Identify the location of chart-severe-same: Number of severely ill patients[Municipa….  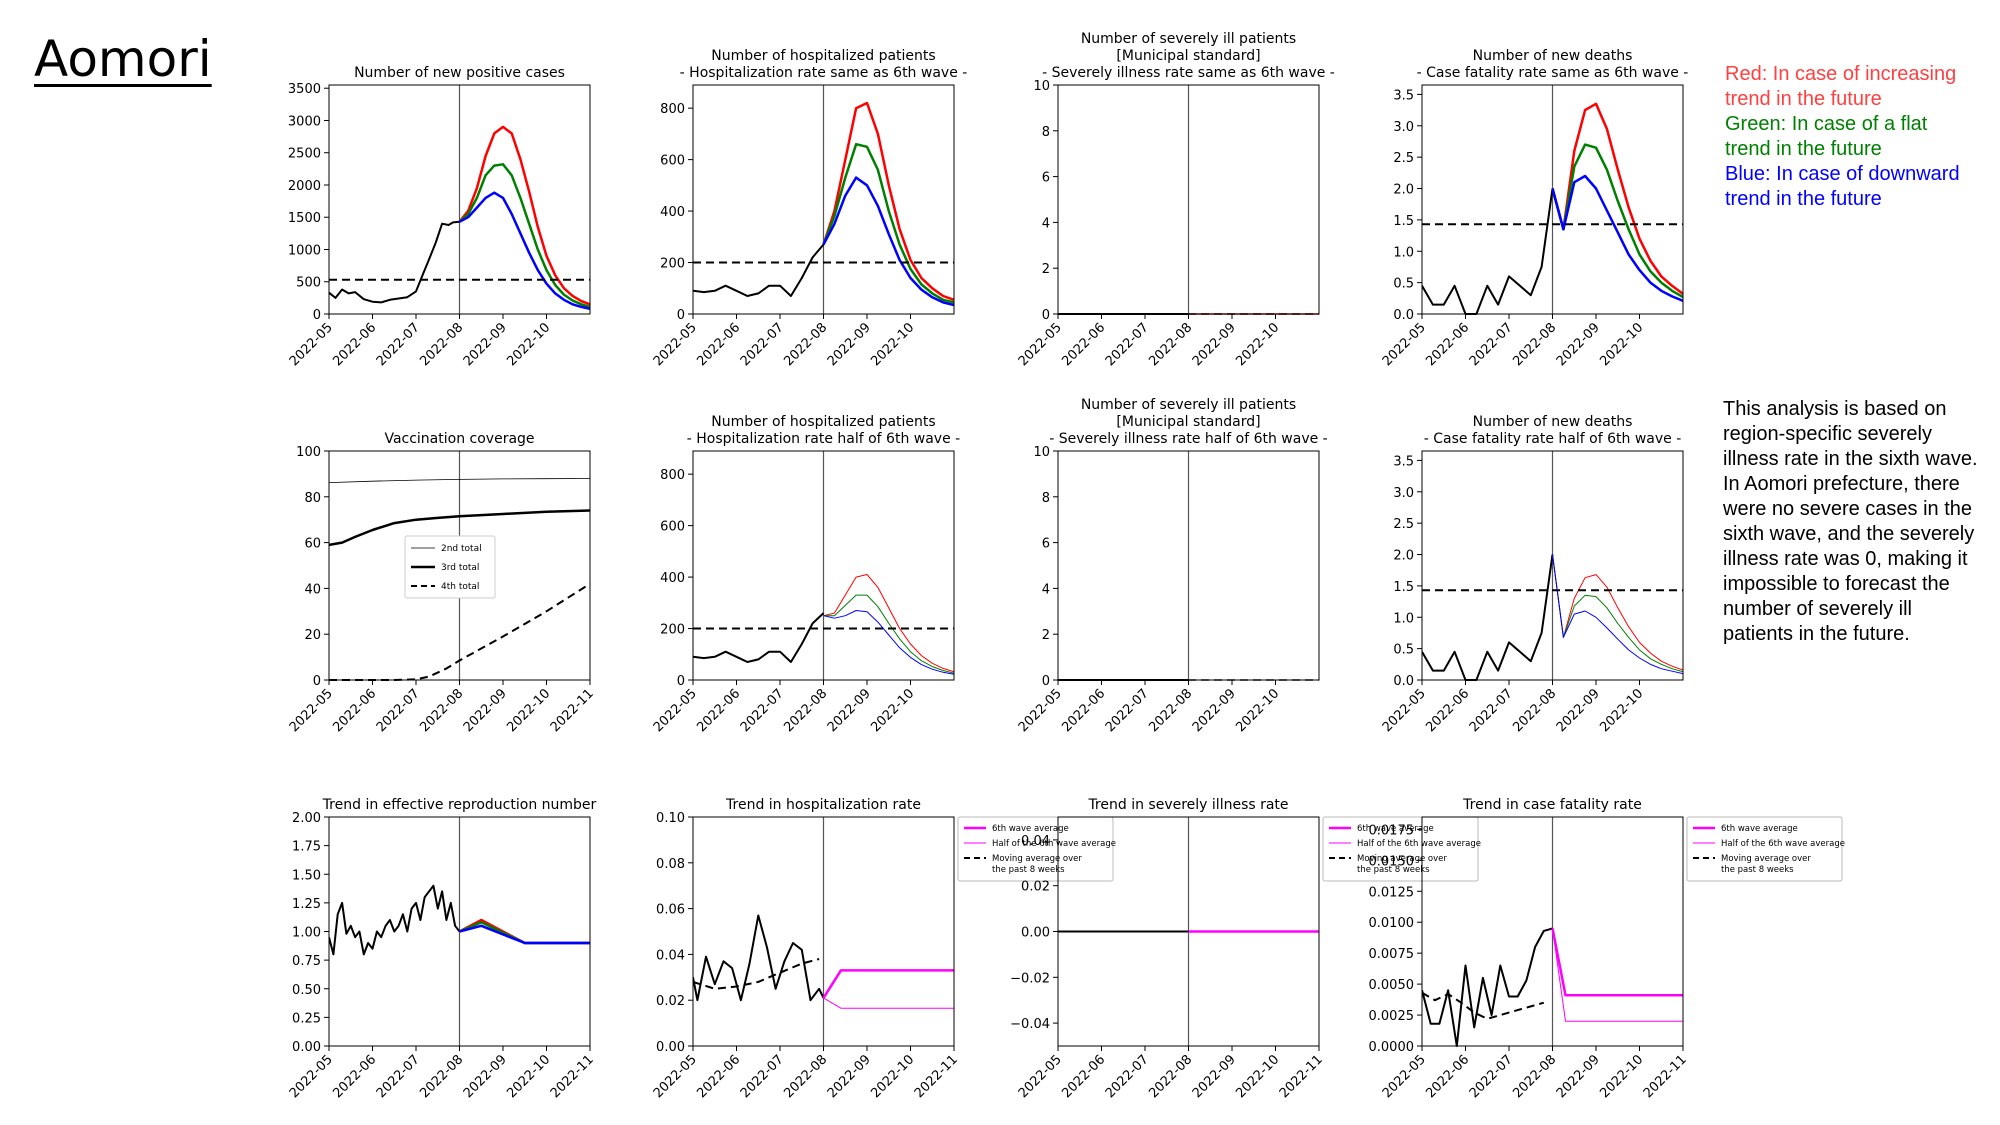
(1175, 200).